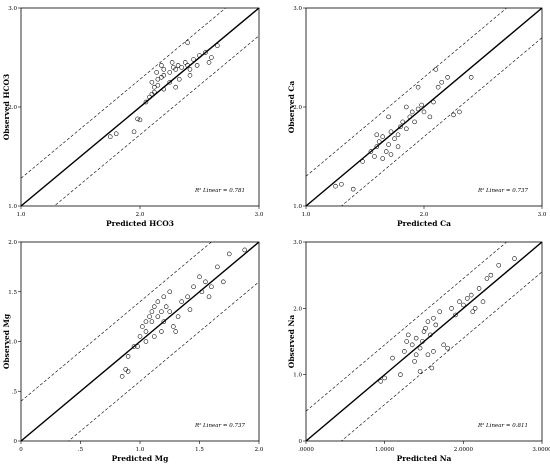 This screenshot has height=465, width=550. Describe the element at coordinates (6, 341) in the screenshot. I see `y-axis-label: Observed Mg` at that location.